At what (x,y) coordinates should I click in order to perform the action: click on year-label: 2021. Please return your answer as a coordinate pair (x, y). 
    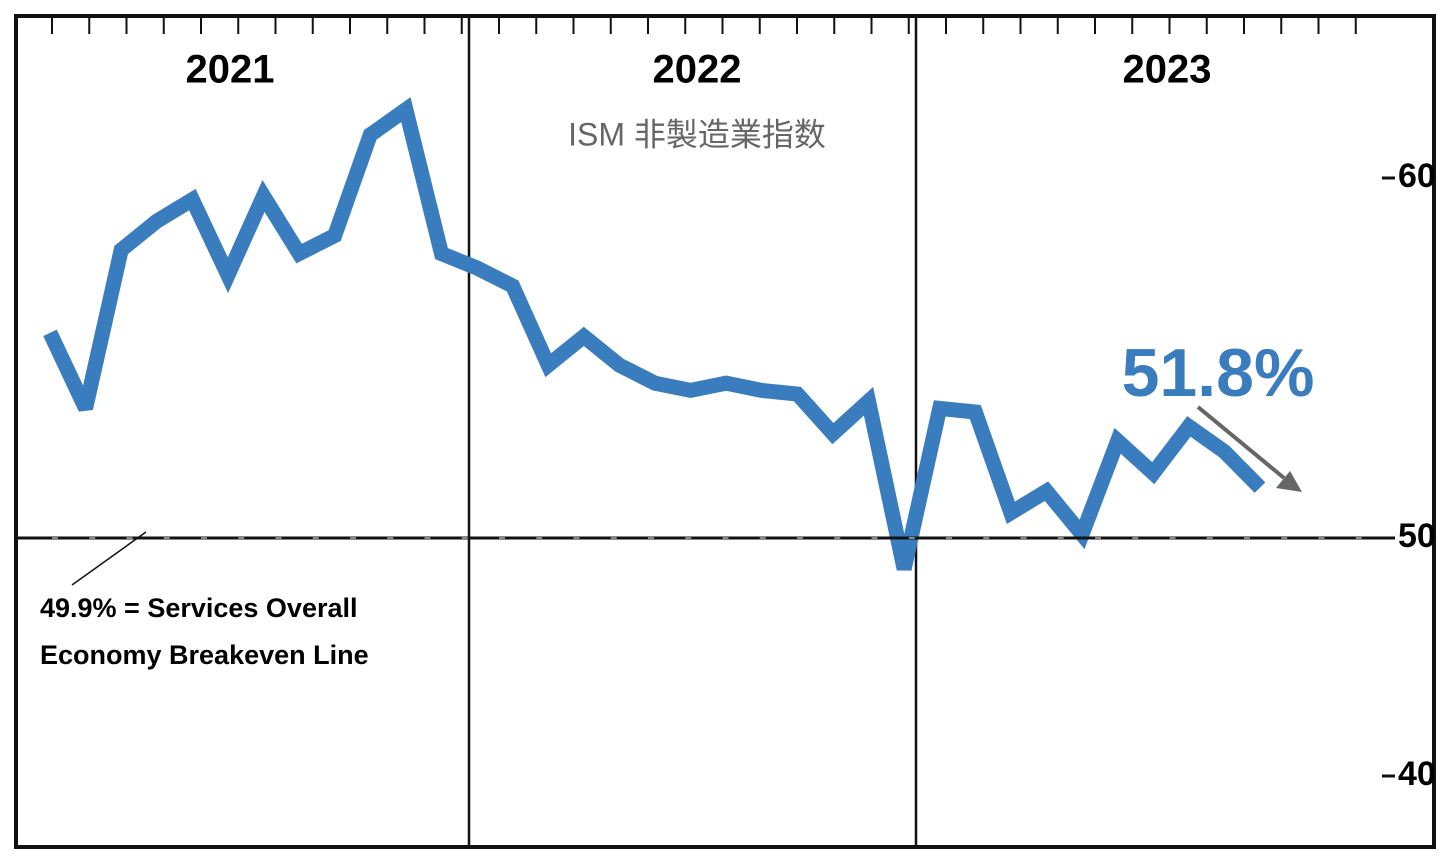
    Looking at the image, I should click on (230, 70).